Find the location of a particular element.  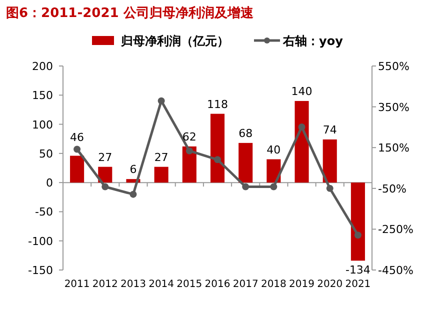

y-tick-label: -50 is located at coordinates (44, 212).